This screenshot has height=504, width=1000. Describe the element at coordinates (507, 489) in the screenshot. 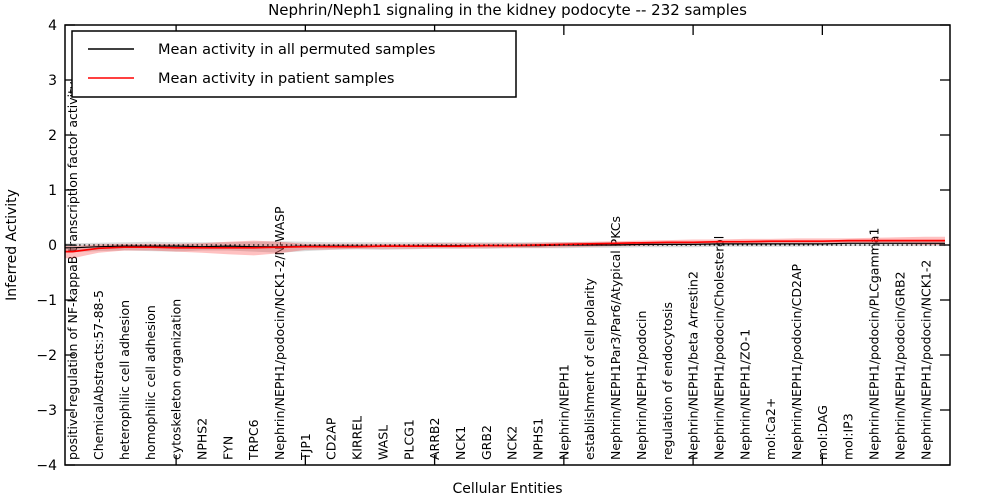

I see `x-axis-label: Cellular Entities` at that location.